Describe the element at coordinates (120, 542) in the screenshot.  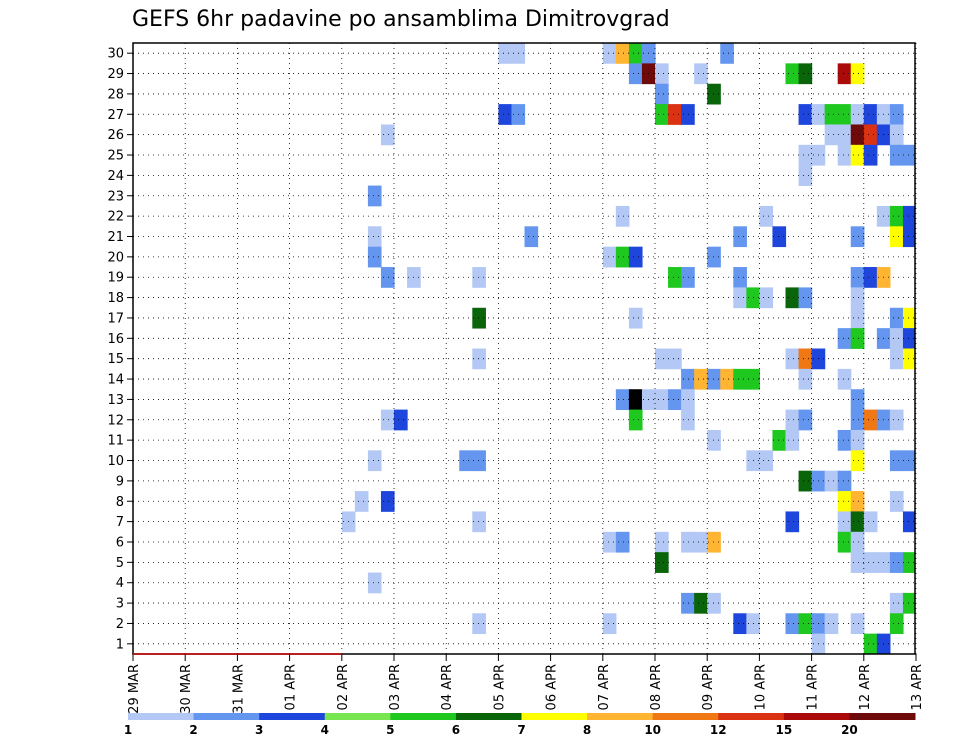
I see `y-tick-label: 6` at that location.